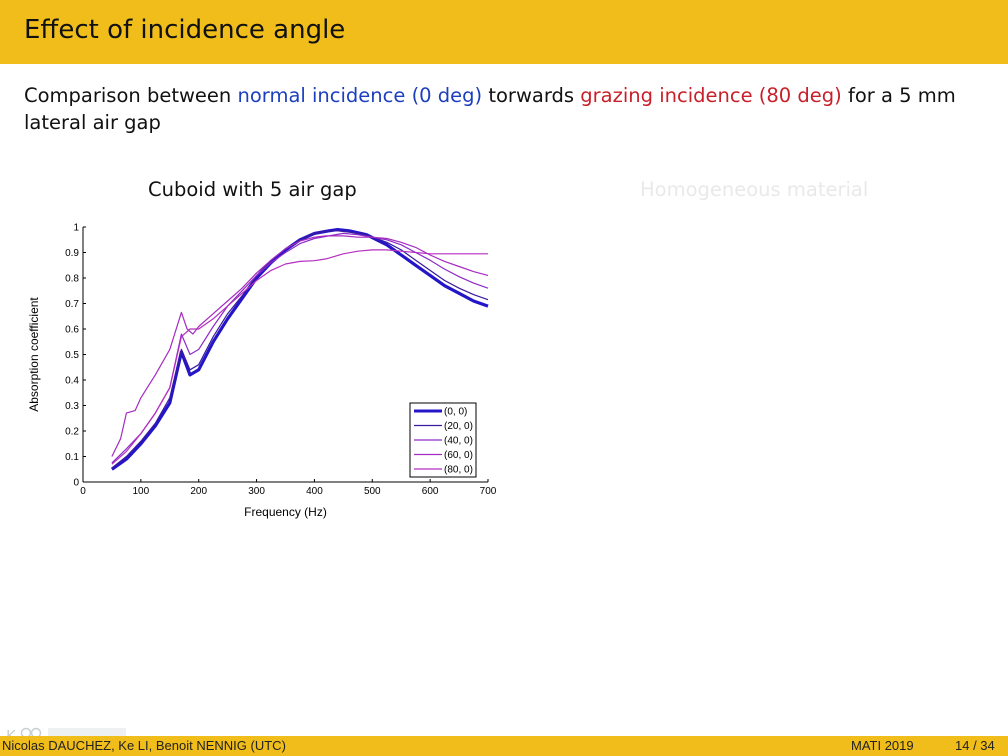  I want to click on y-tick-label: 0.9, so click(72, 253).